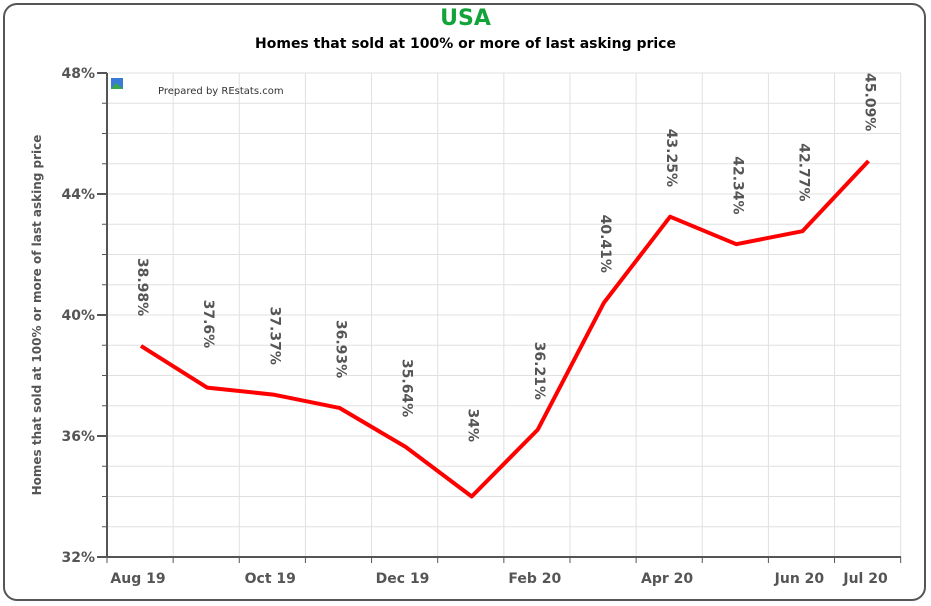 Image resolution: width=931 pixels, height=606 pixels. I want to click on y-tick-label: 32%, so click(78, 558).